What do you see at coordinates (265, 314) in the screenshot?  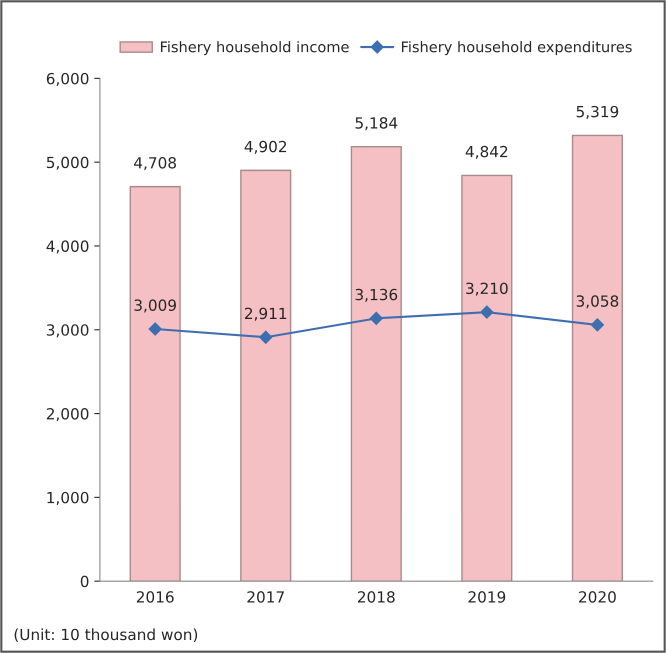 I see `data-label: 2,911` at bounding box center [265, 314].